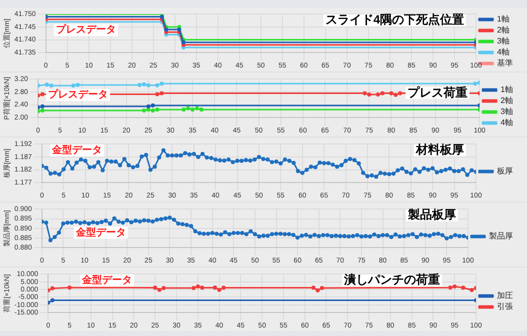  I want to click on annotation: プレス荷重, so click(438, 92).